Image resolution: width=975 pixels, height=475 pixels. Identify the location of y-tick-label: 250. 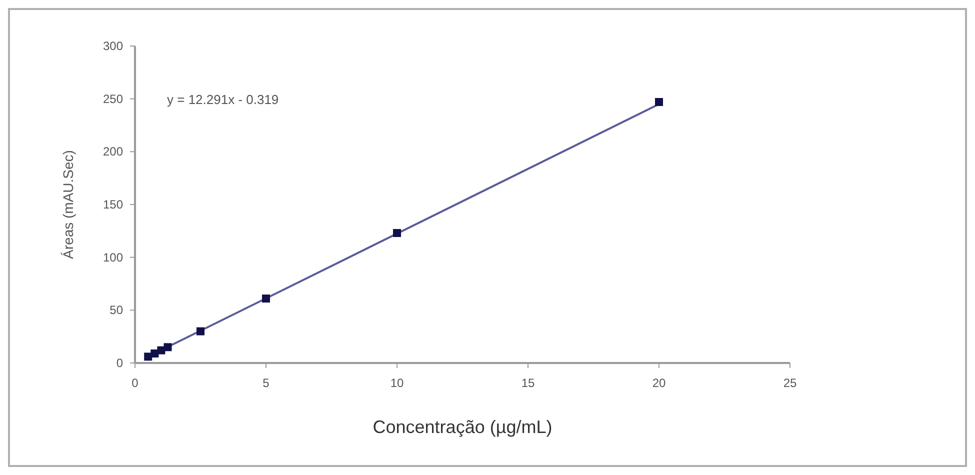
(113, 99).